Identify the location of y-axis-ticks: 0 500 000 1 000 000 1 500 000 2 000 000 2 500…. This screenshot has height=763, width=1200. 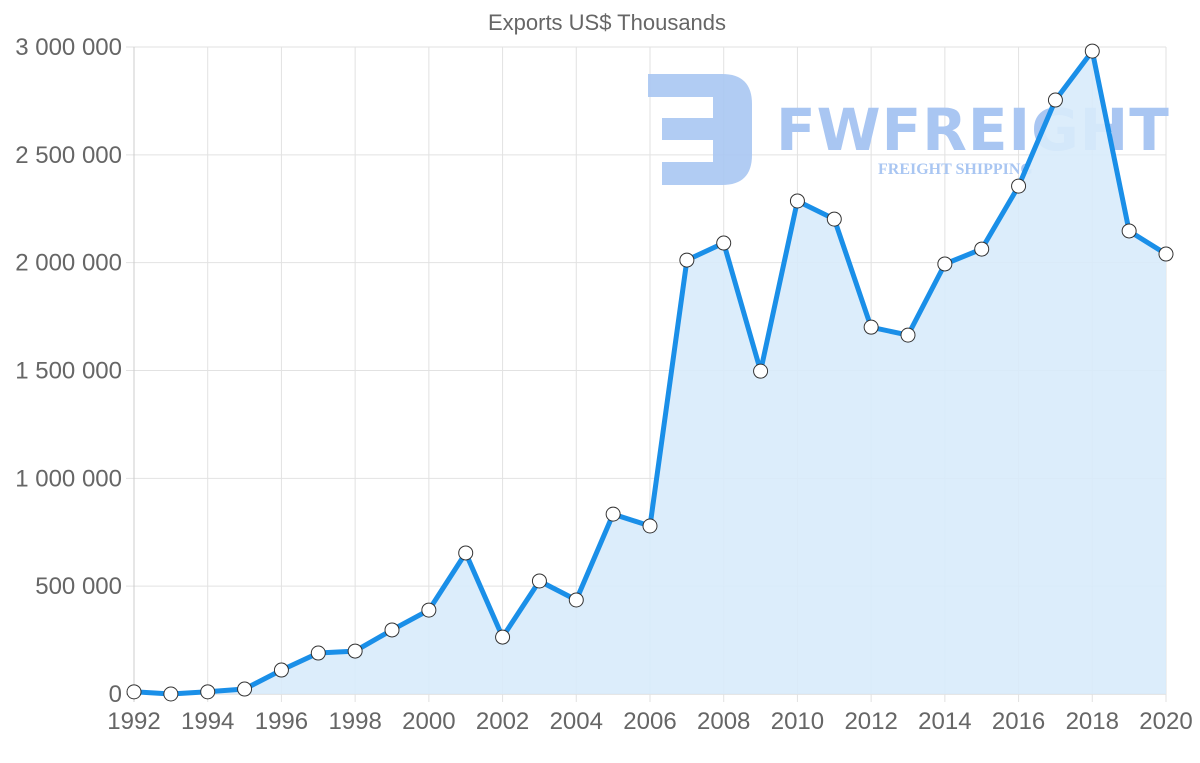
(68, 371).